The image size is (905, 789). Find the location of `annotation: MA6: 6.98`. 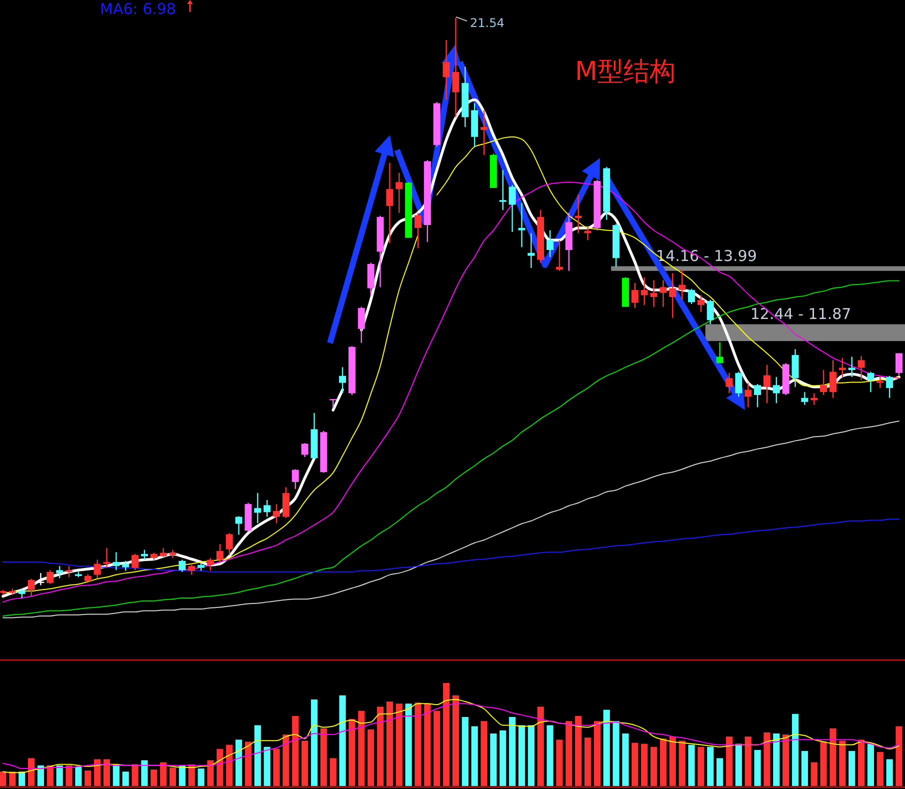

annotation: MA6: 6.98 is located at coordinates (138, 9).